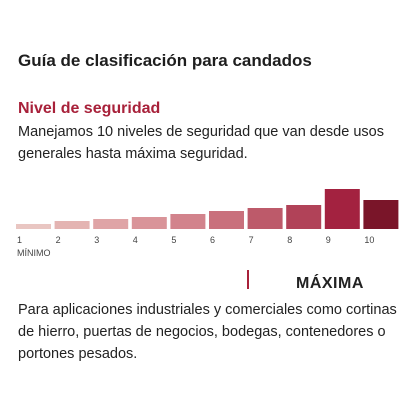  Describe the element at coordinates (251, 240) in the screenshot. I see `level-label: 7` at that location.